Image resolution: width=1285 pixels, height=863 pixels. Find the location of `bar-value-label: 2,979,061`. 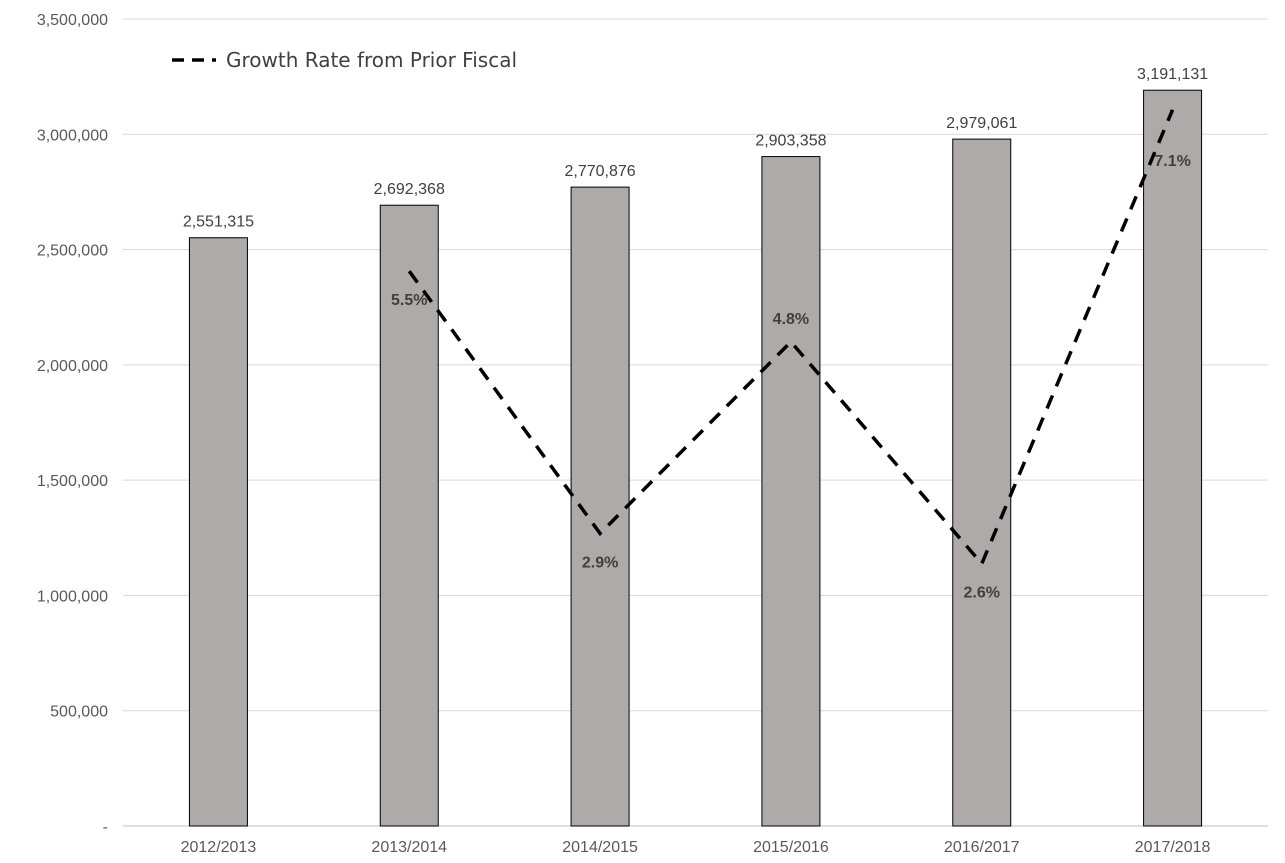

bar-value-label: 2,979,061 is located at coordinates (981, 123).